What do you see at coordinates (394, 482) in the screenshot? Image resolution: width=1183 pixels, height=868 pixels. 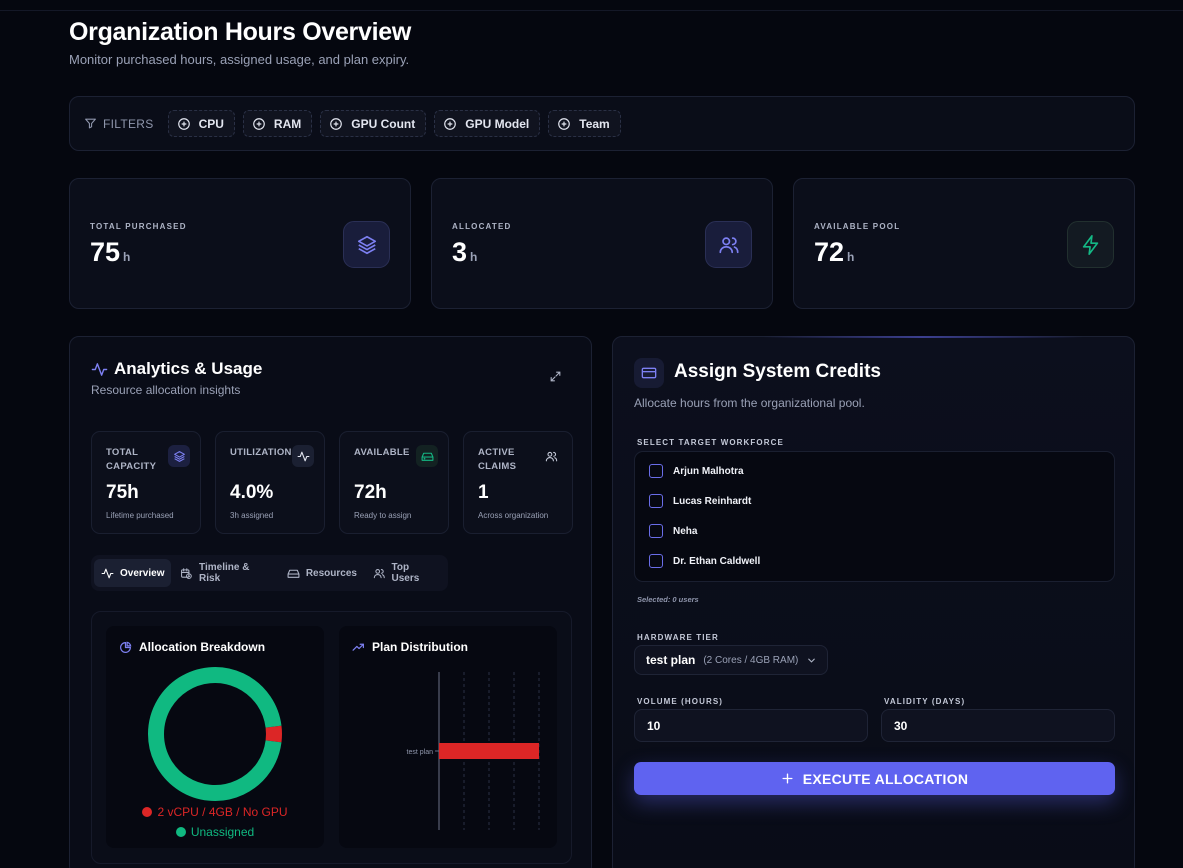 I see `metric-available: AVAILABLE 72h Ready to assign` at bounding box center [394, 482].